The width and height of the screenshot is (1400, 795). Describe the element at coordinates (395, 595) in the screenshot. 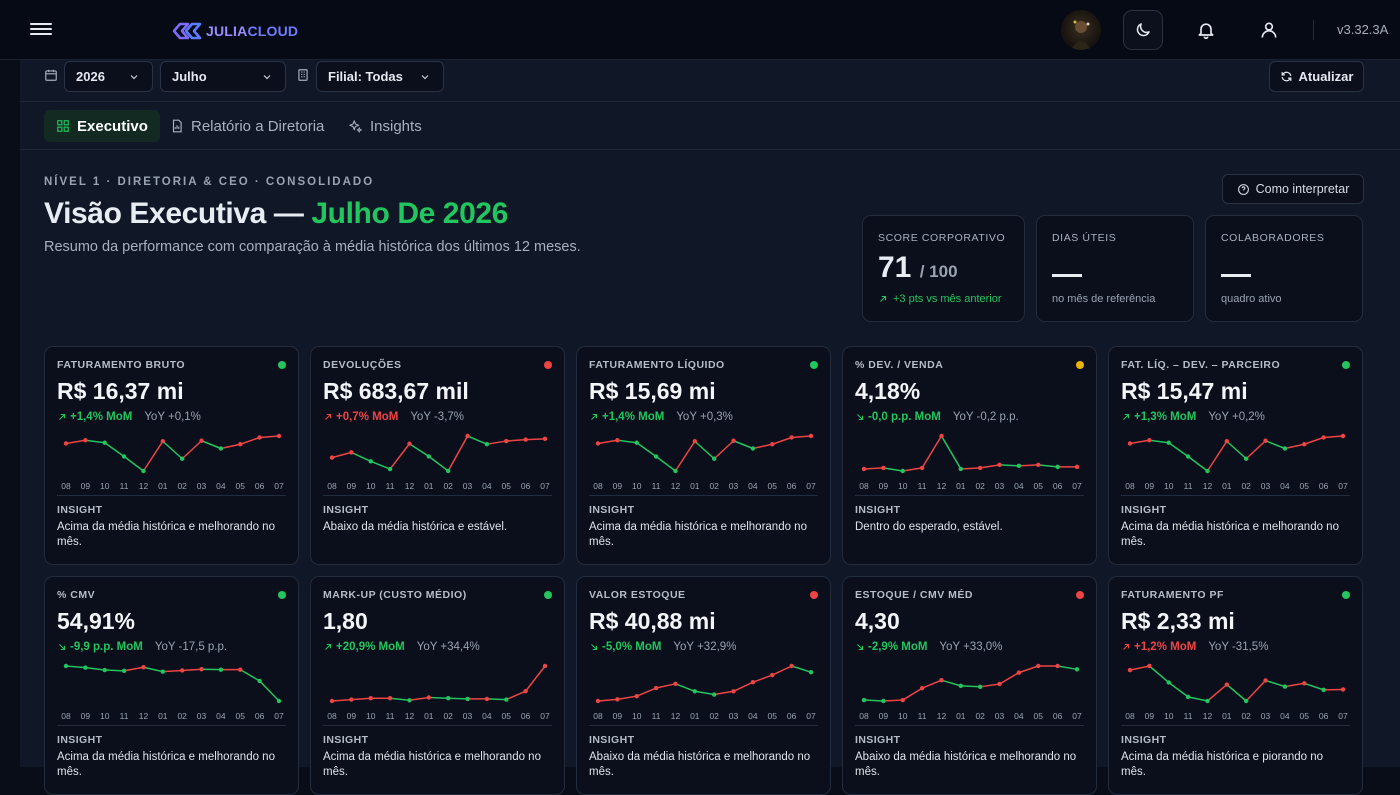

I see `kpi-label: MARK-UP (CUSTO MÉDIO)` at that location.